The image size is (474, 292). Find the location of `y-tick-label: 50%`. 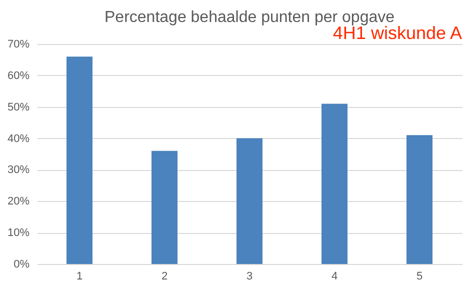

y-tick-label: 50% is located at coordinates (18, 107).